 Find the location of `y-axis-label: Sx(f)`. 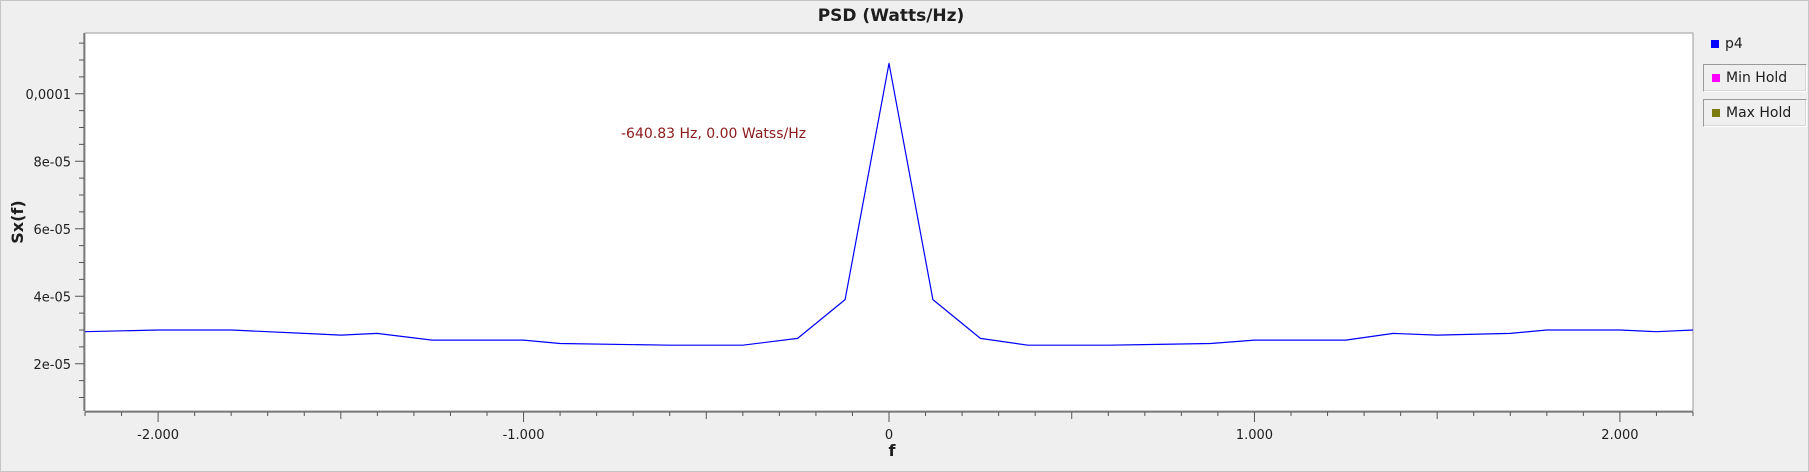

y-axis-label: Sx(f) is located at coordinates (17, 221).